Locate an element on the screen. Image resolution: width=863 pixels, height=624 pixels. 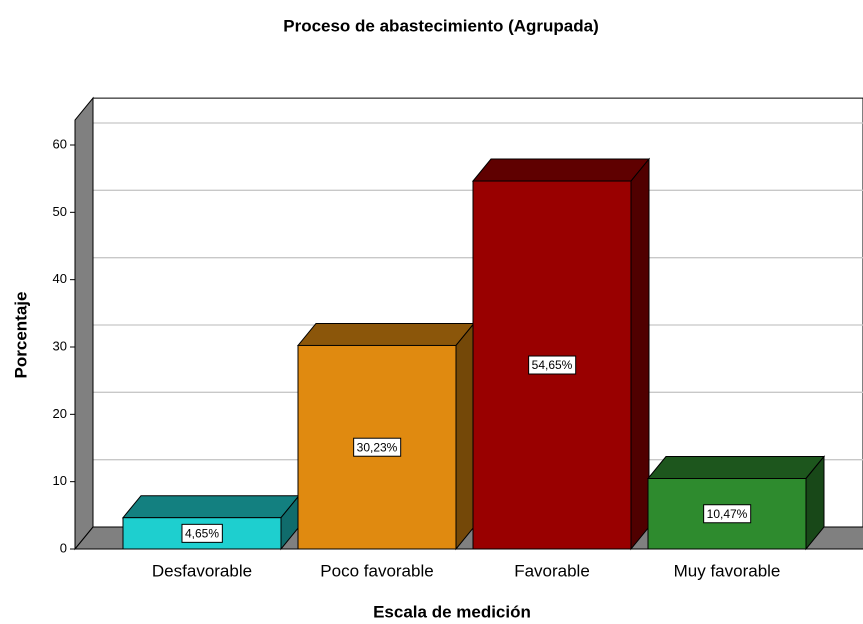
value-label: 10,47% is located at coordinates (727, 514).